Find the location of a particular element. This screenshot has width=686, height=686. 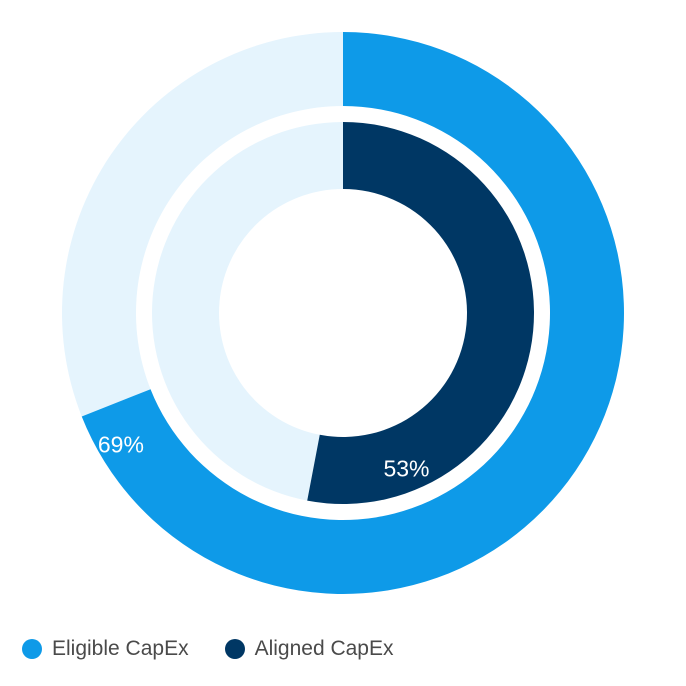

legend-item-eligible-capex: Eligible CapEx is located at coordinates (105, 649).